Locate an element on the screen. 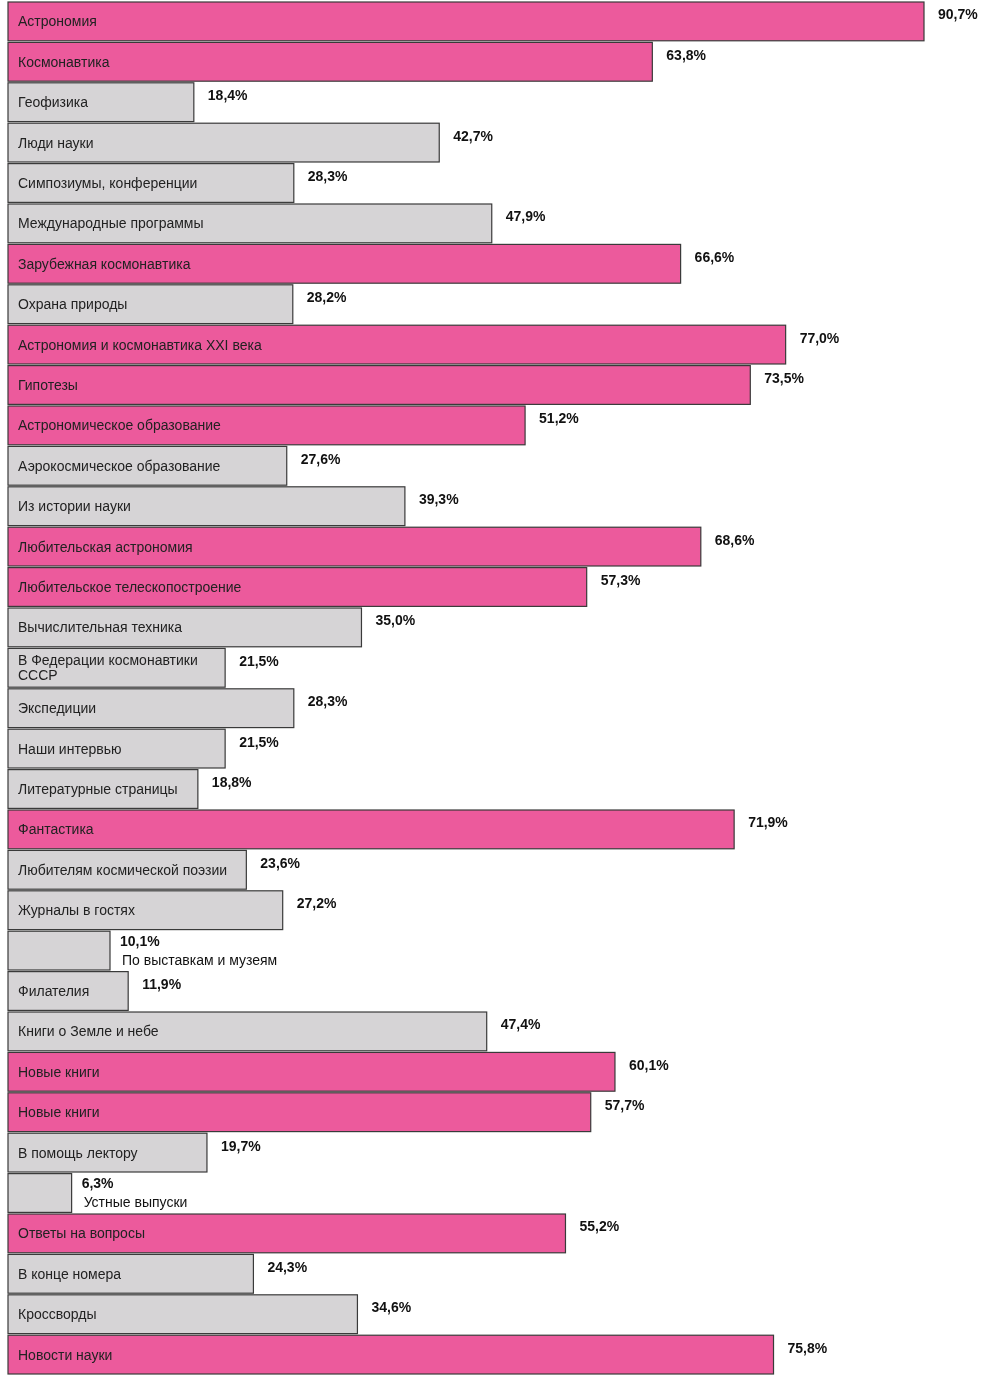 Image resolution: width=995 pixels, height=1376 pixels. data-label: 71,9% is located at coordinates (768, 822).